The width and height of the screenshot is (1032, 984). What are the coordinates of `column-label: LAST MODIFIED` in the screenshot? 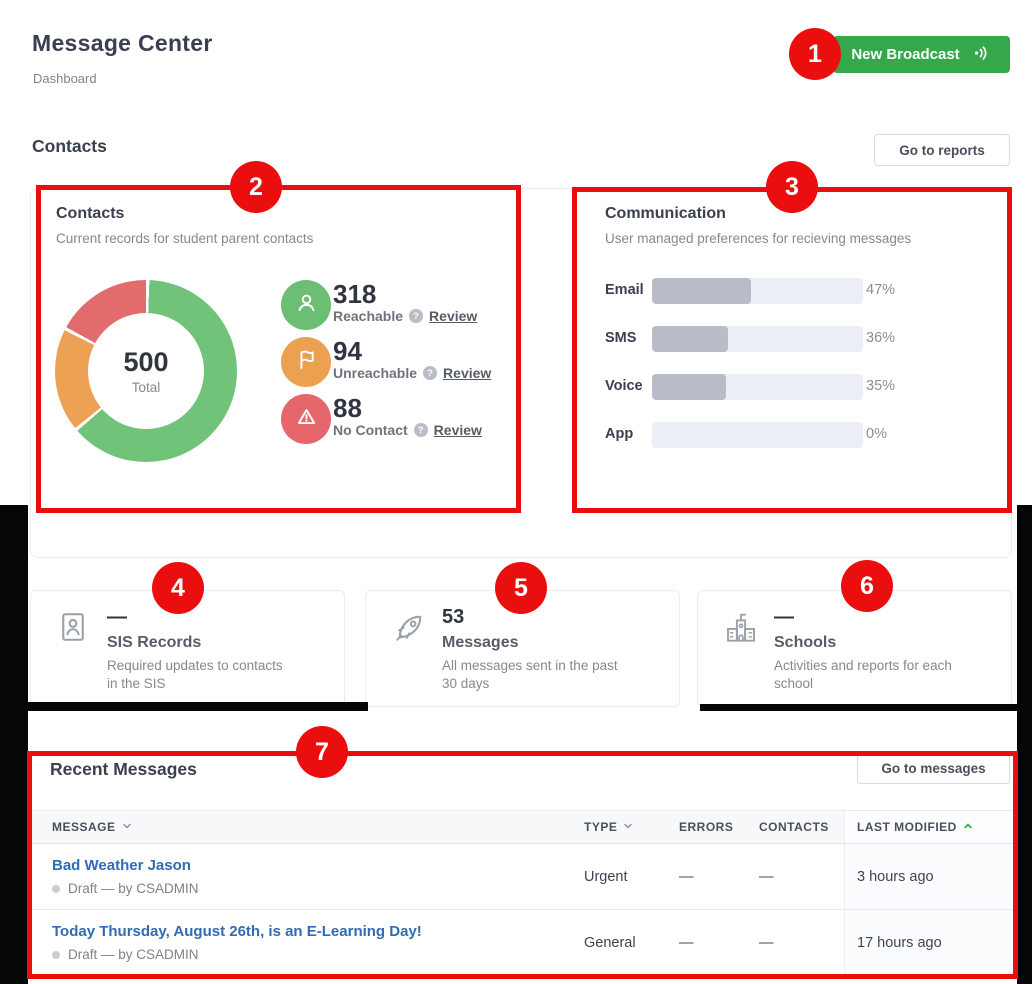 It's located at (907, 827).